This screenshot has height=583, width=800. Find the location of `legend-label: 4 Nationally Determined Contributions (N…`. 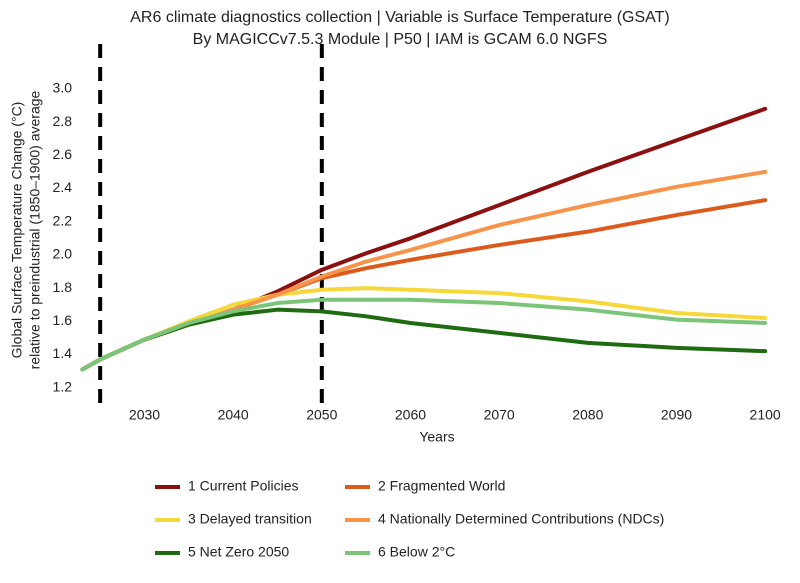

legend-label: 4 Nationally Determined Contributions (N… is located at coordinates (521, 519).